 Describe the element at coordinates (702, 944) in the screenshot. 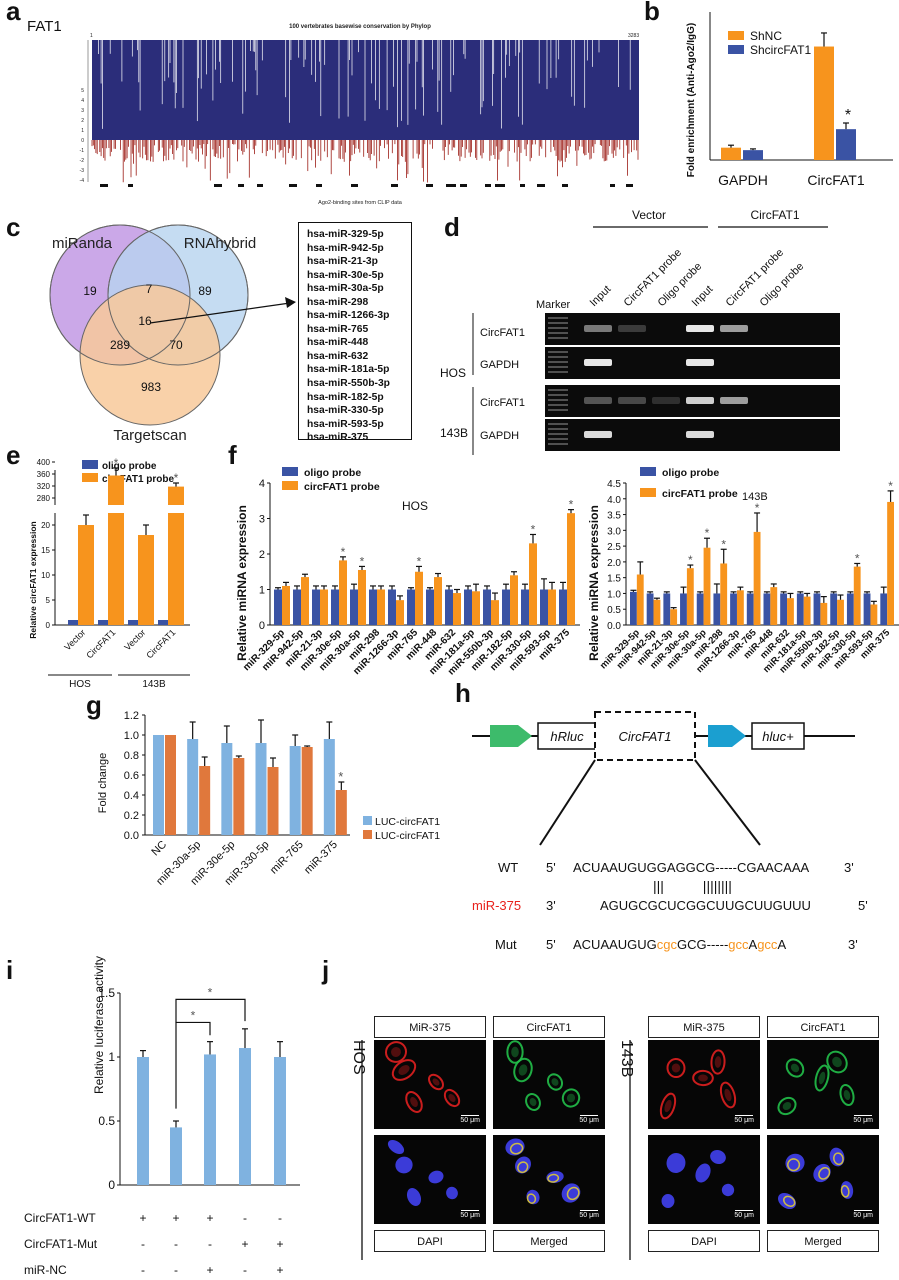

I see `mut-seg: GCG-----` at that location.